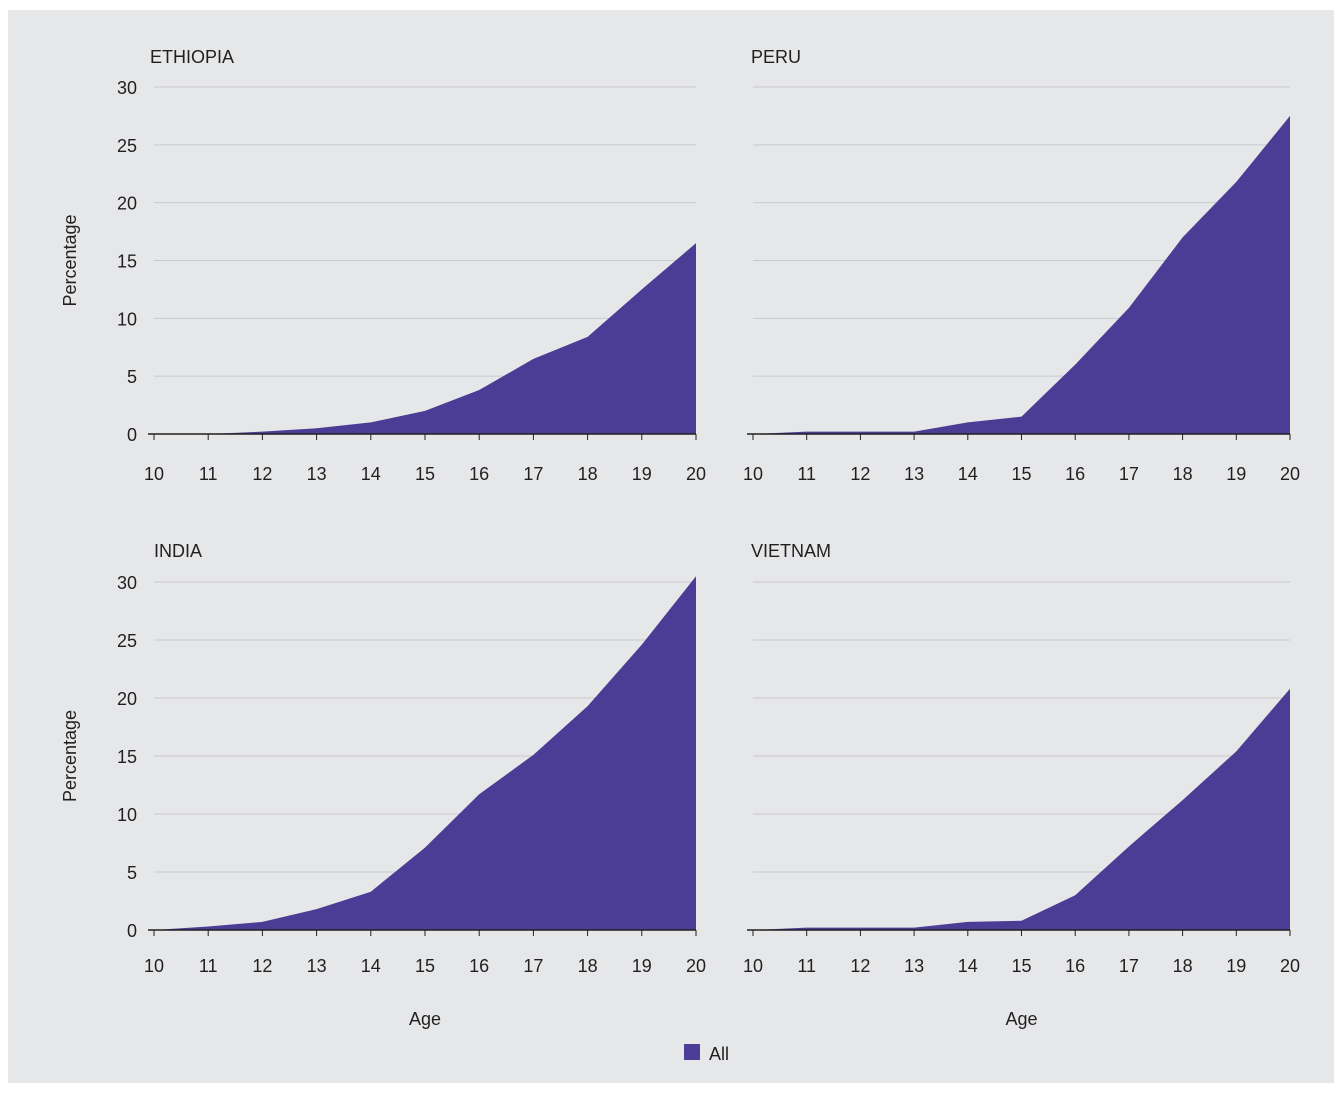 This screenshot has width=1342, height=1093. I want to click on legend-label: All, so click(719, 1054).